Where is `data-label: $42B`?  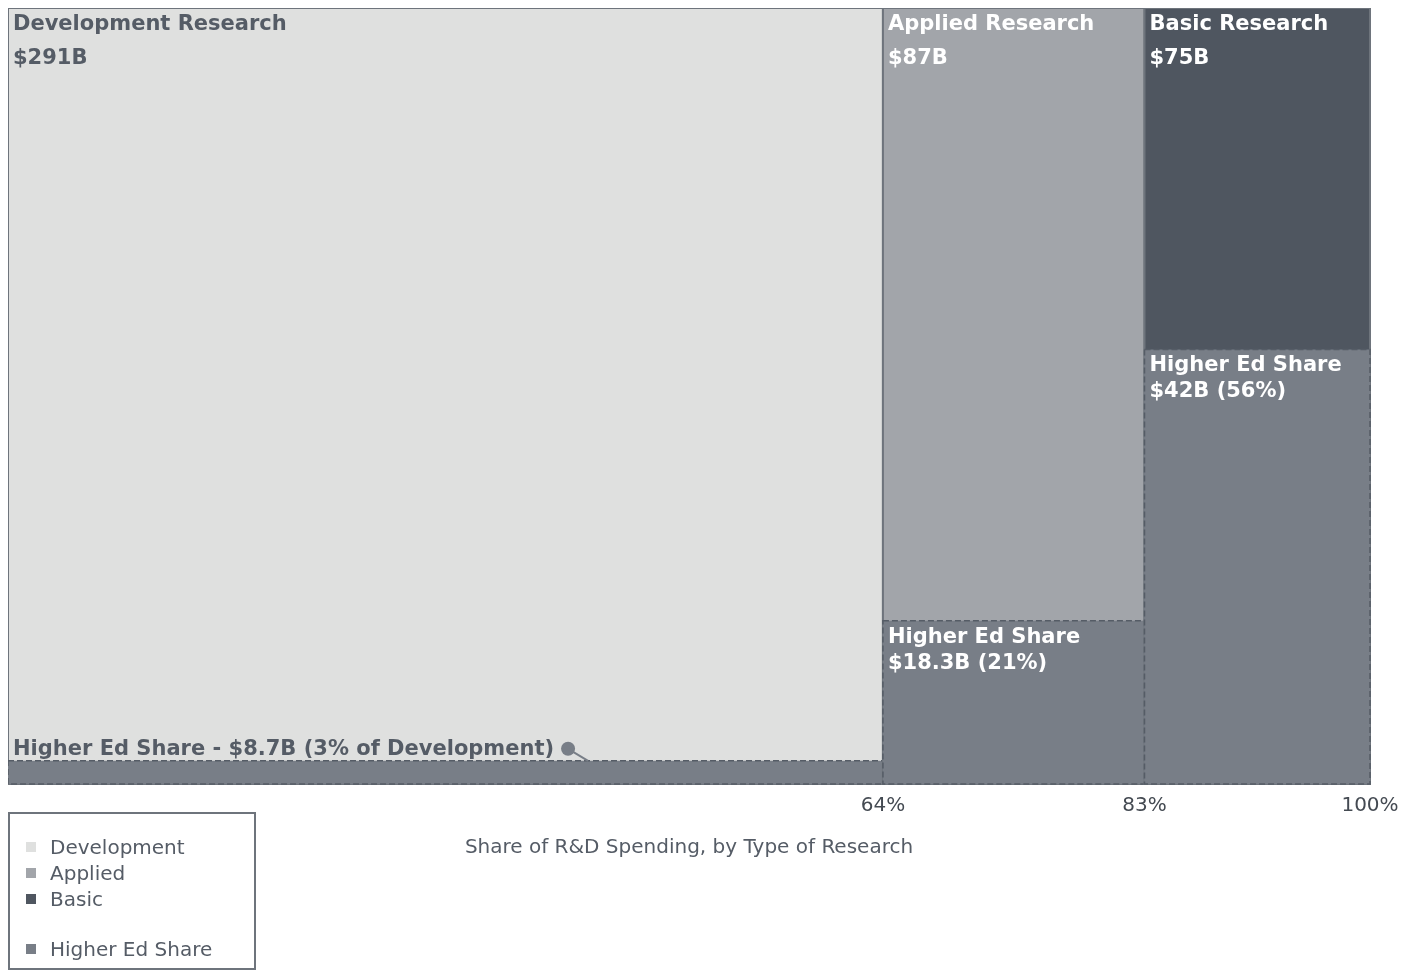
data-label: $42B is located at coordinates (1179, 390).